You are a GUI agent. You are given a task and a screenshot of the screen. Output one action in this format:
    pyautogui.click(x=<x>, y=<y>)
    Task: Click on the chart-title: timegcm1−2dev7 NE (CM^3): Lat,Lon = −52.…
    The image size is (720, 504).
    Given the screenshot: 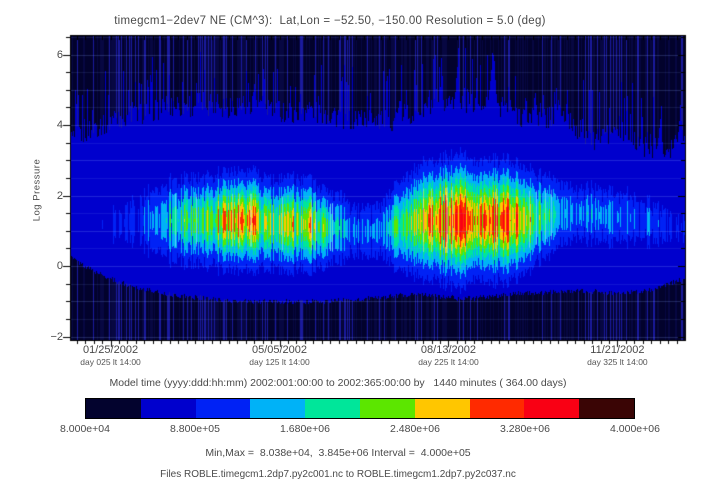 What is the action you would take?
    pyautogui.click(x=330, y=21)
    